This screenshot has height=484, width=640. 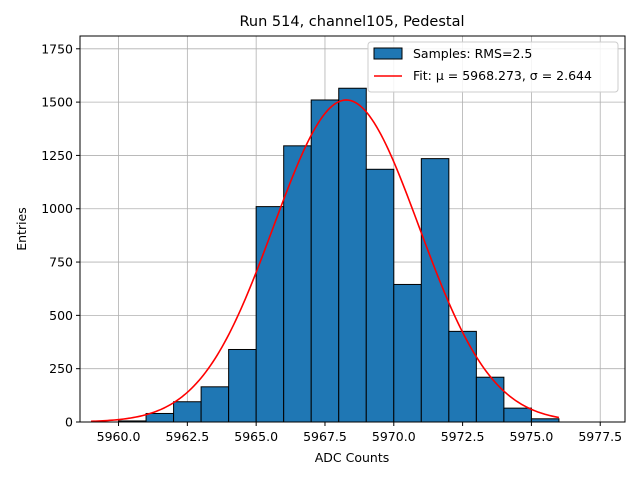 I want to click on legend-fit-label: Fit: μ = 5968.273, σ = 2.644, so click(x=502, y=75).